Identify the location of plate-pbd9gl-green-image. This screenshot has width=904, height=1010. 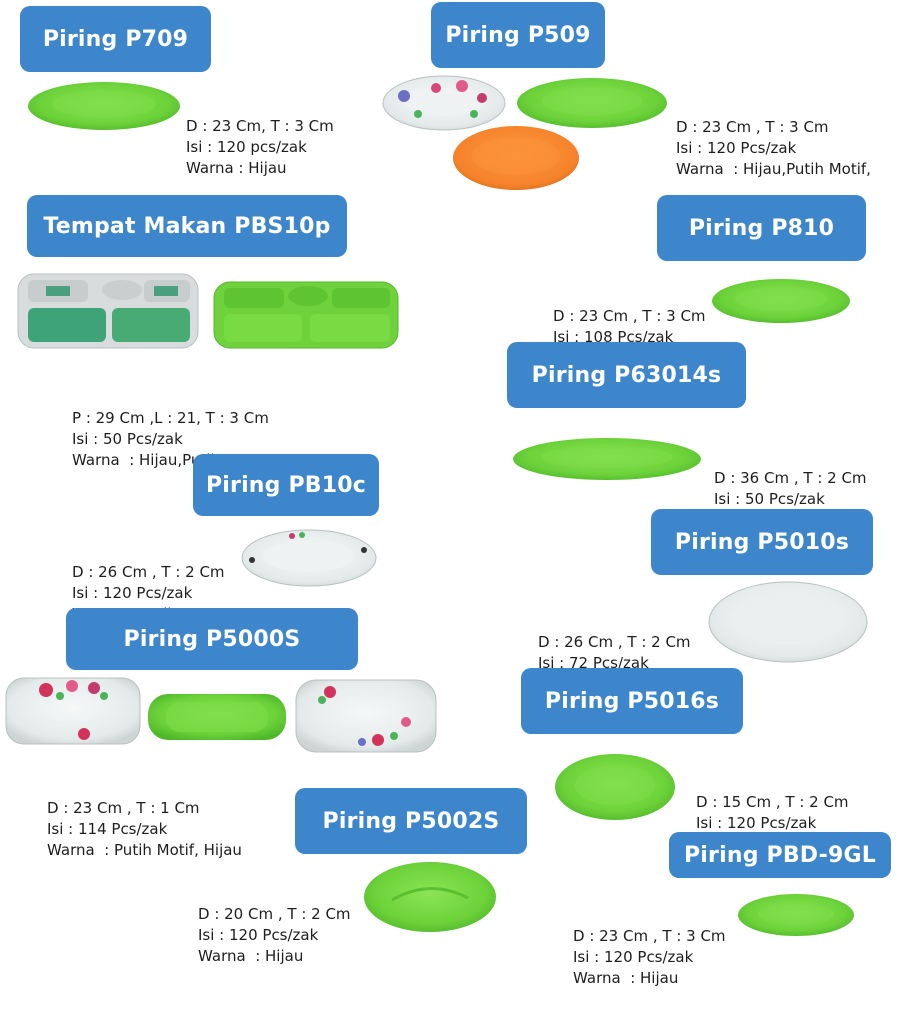
(796, 915).